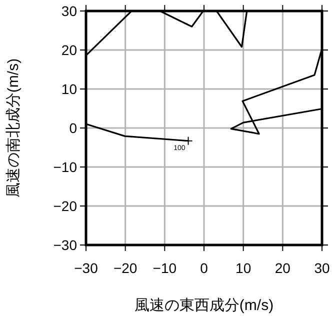 Image resolution: width=332 pixels, height=319 pixels. Describe the element at coordinates (69, 50) in the screenshot. I see `y-tick-label: 20` at that location.